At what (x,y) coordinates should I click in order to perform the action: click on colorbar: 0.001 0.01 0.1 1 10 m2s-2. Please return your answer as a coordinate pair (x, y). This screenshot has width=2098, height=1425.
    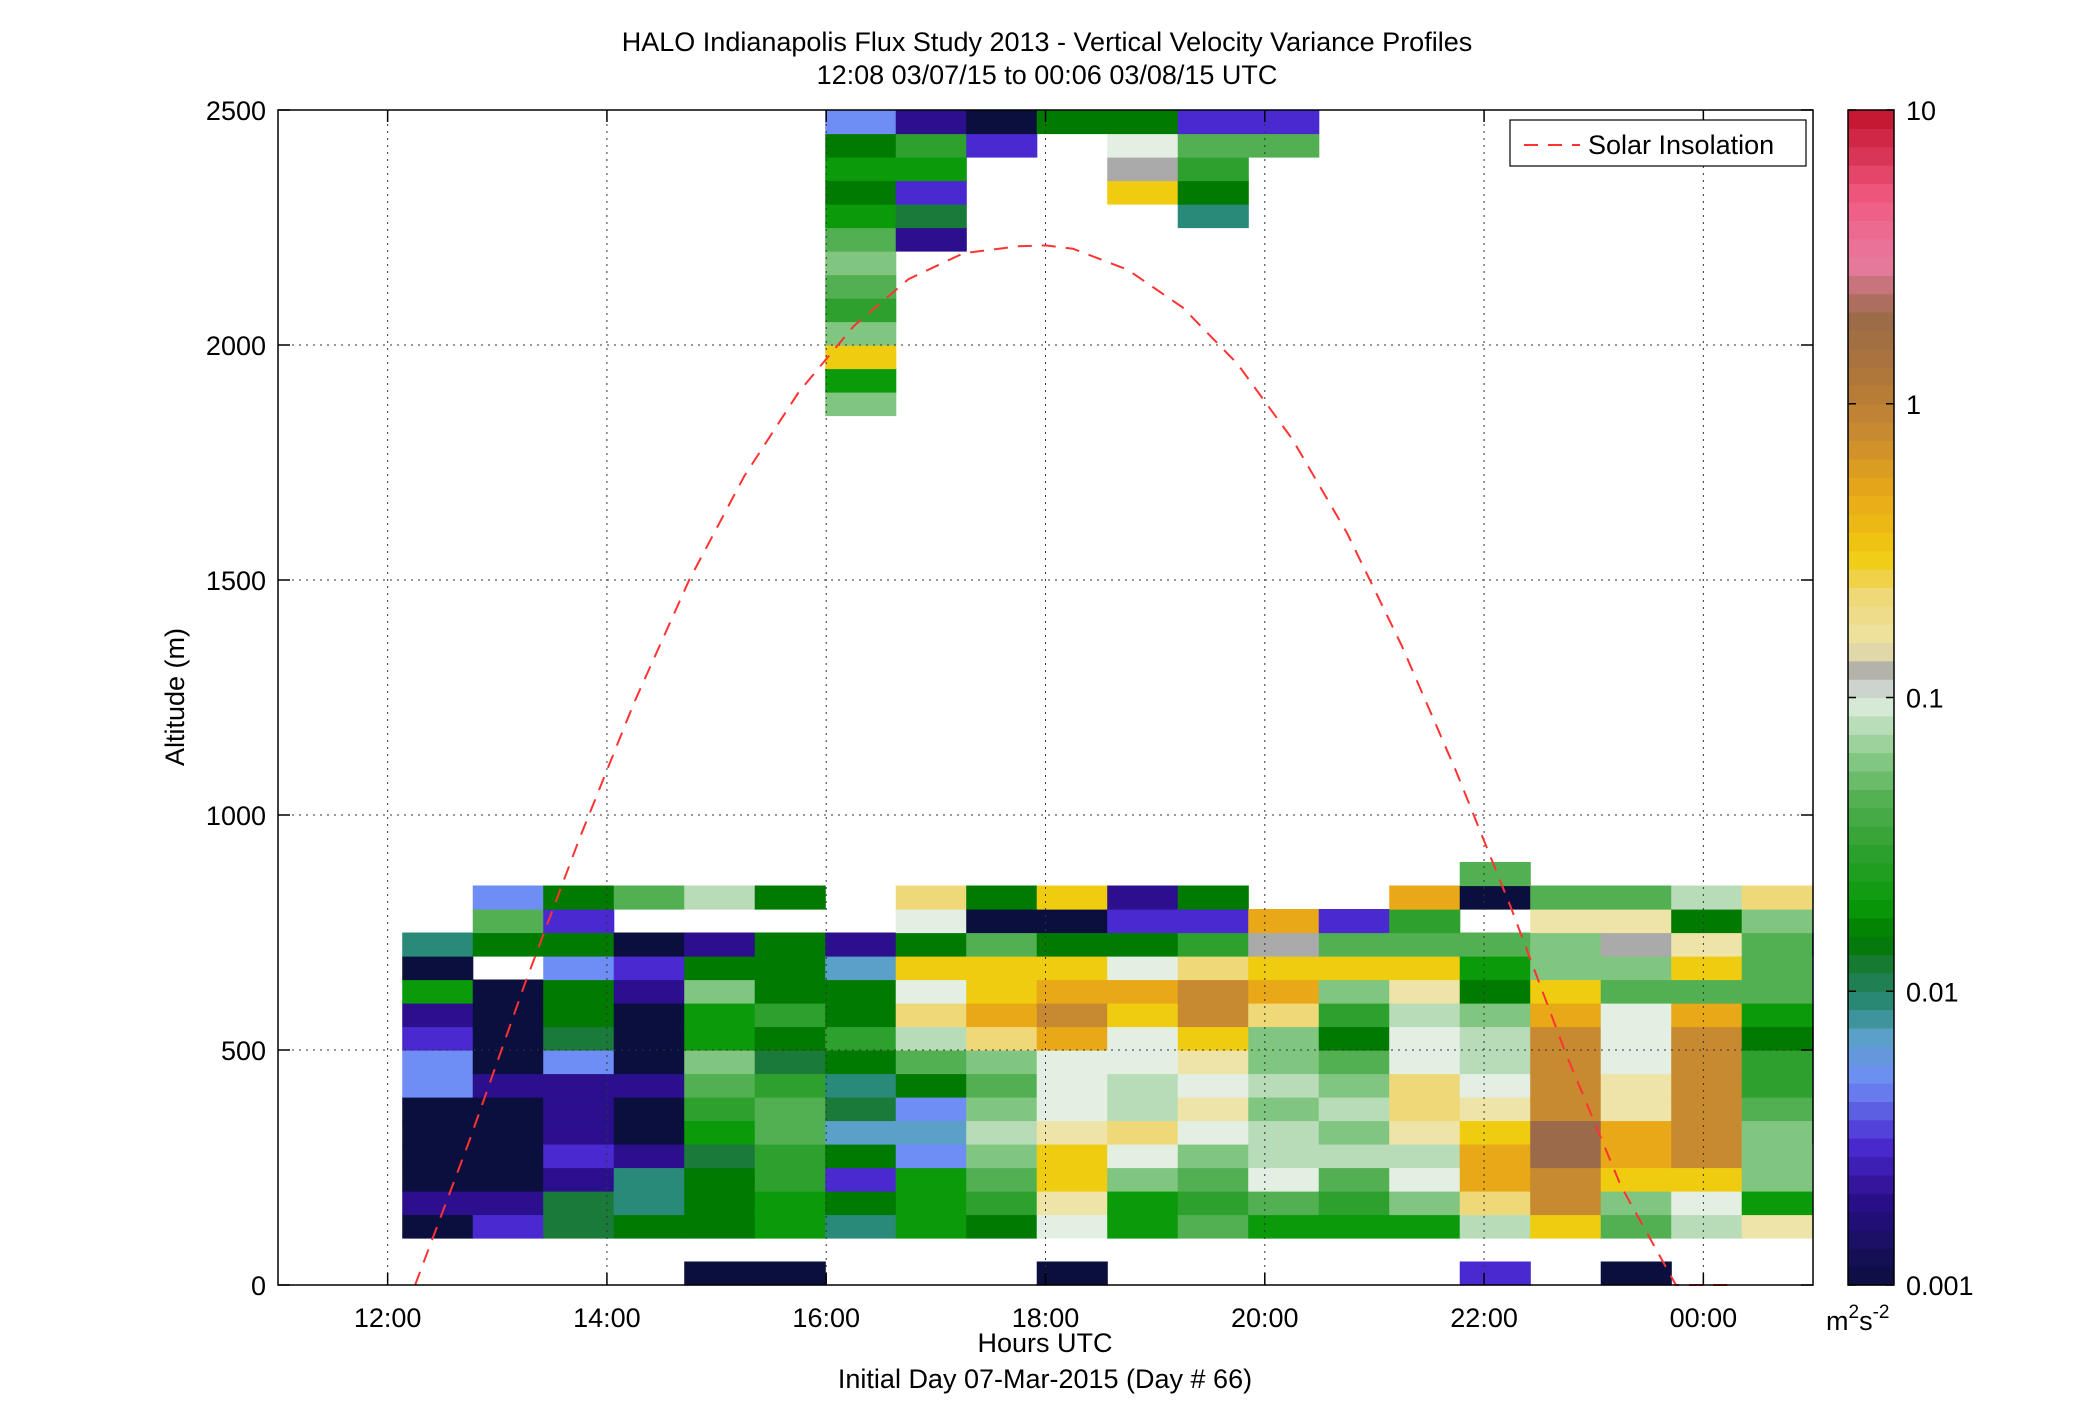
    Looking at the image, I should click on (1900, 716).